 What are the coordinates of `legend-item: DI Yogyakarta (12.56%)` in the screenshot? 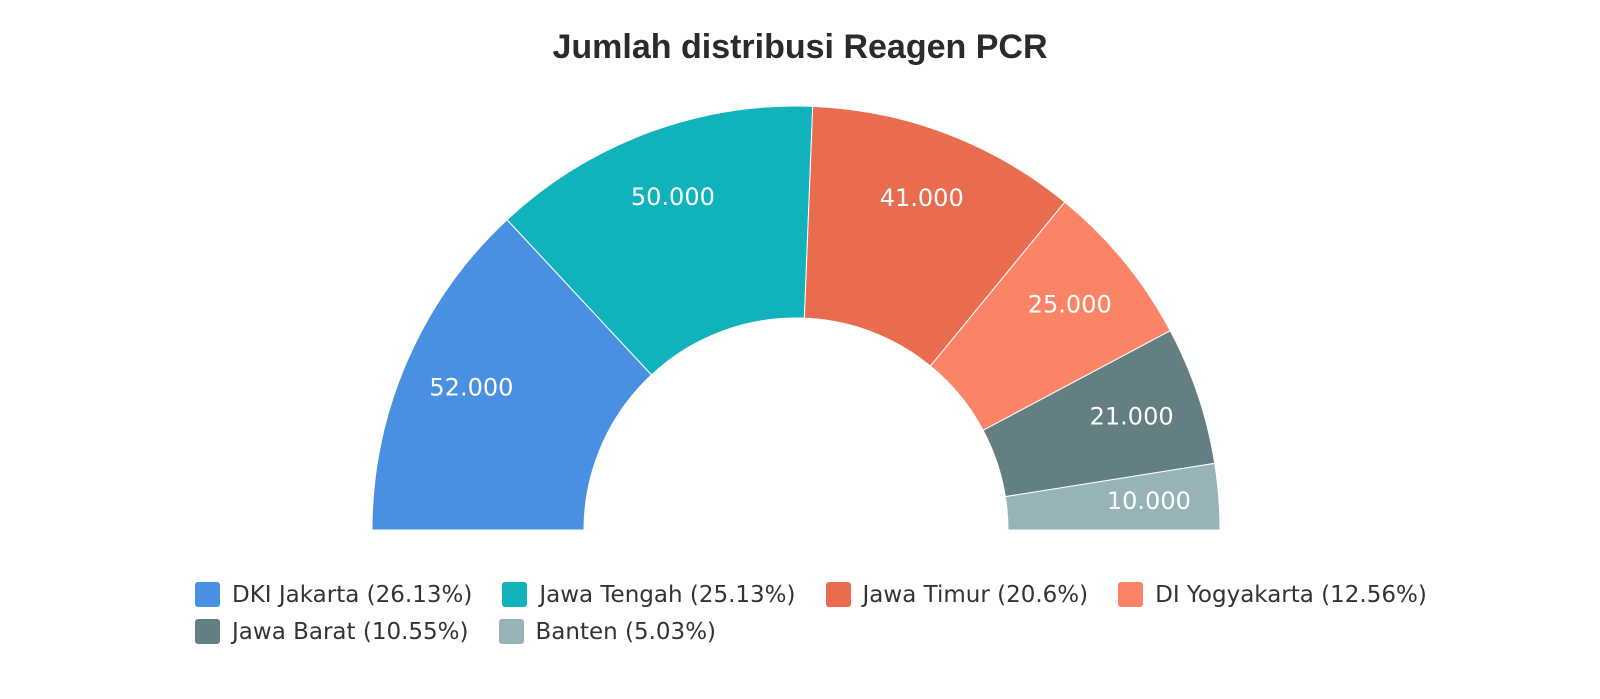 It's located at (1272, 595).